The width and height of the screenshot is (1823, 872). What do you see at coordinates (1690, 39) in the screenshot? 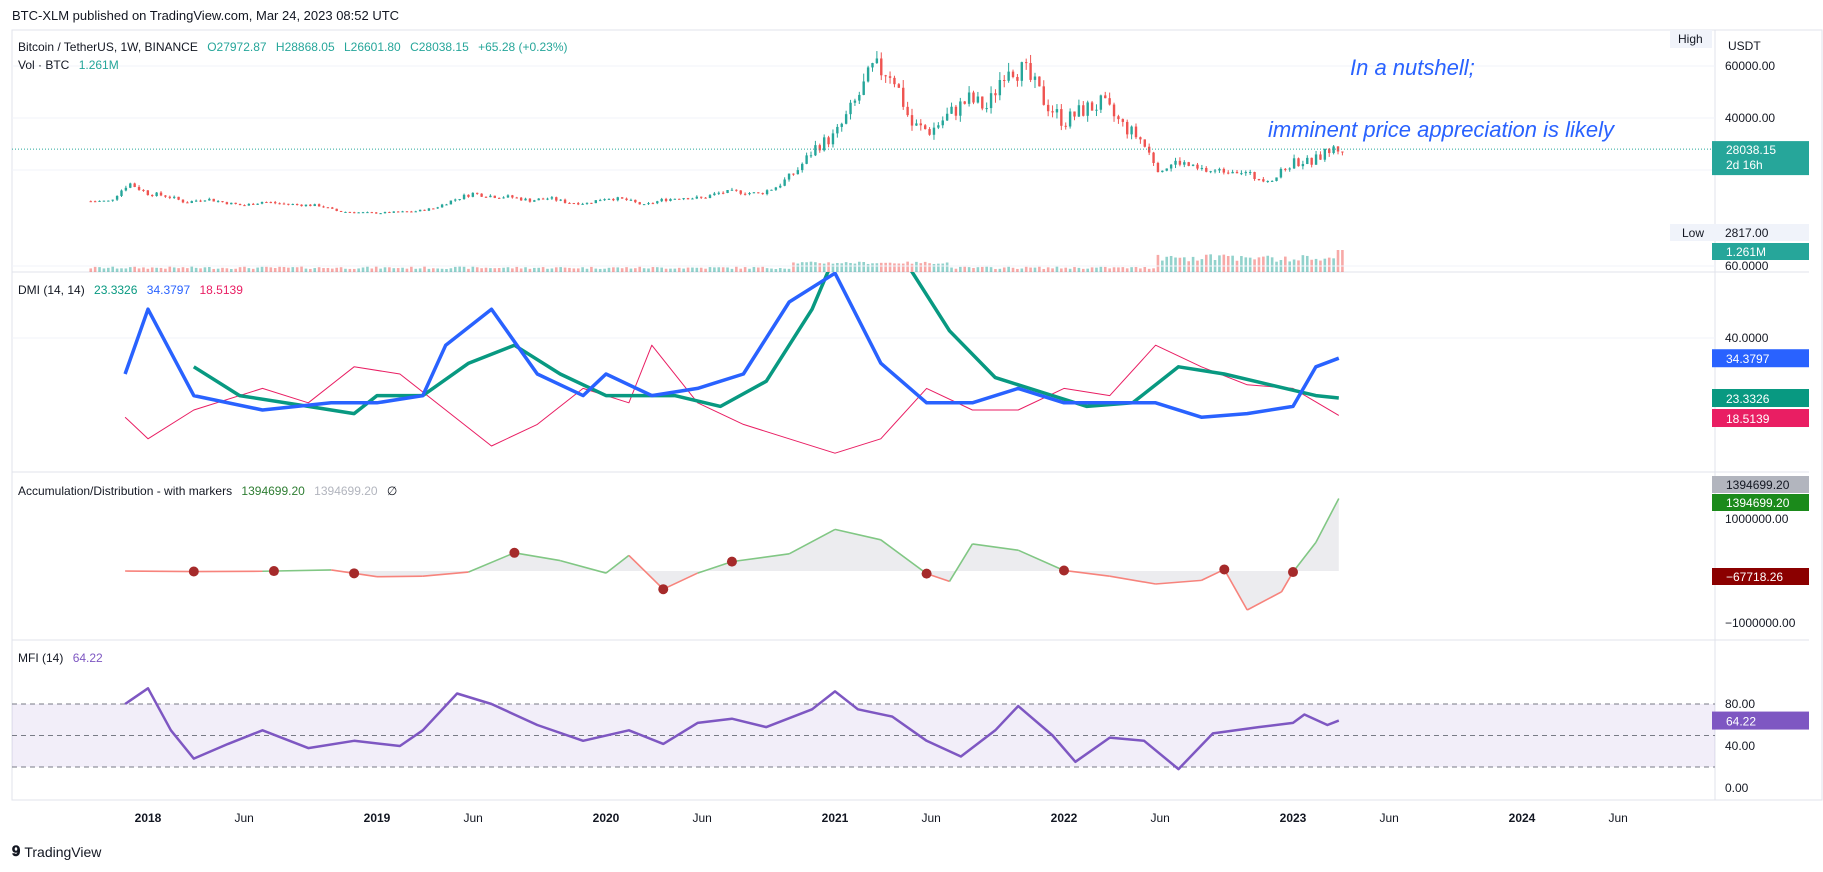
I see `high-tag-label: High` at bounding box center [1690, 39].